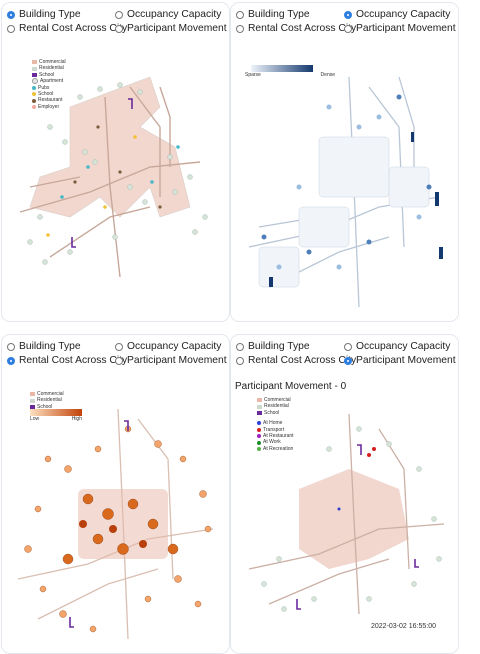 This screenshot has width=480, height=654. I want to click on school-dot-icon, so click(34, 94).